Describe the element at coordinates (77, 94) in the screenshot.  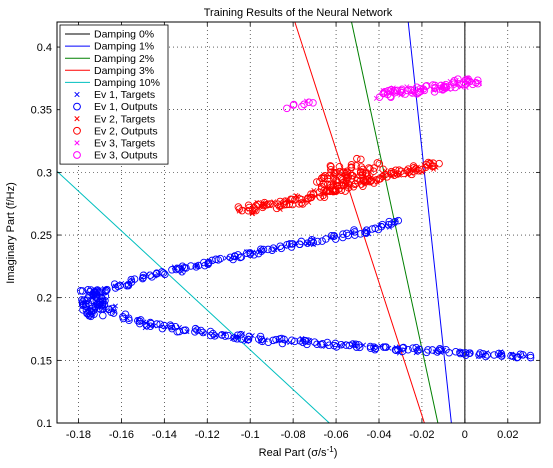
I see `legend-x-marker` at that location.